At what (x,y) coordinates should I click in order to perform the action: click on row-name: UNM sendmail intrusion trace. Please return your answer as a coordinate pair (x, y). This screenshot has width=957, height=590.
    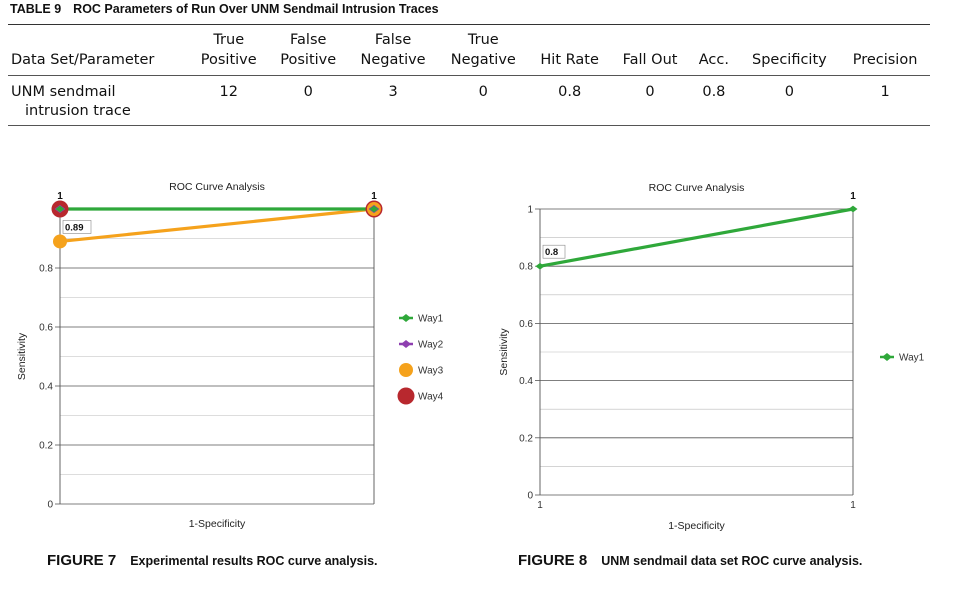
    Looking at the image, I should click on (98, 100).